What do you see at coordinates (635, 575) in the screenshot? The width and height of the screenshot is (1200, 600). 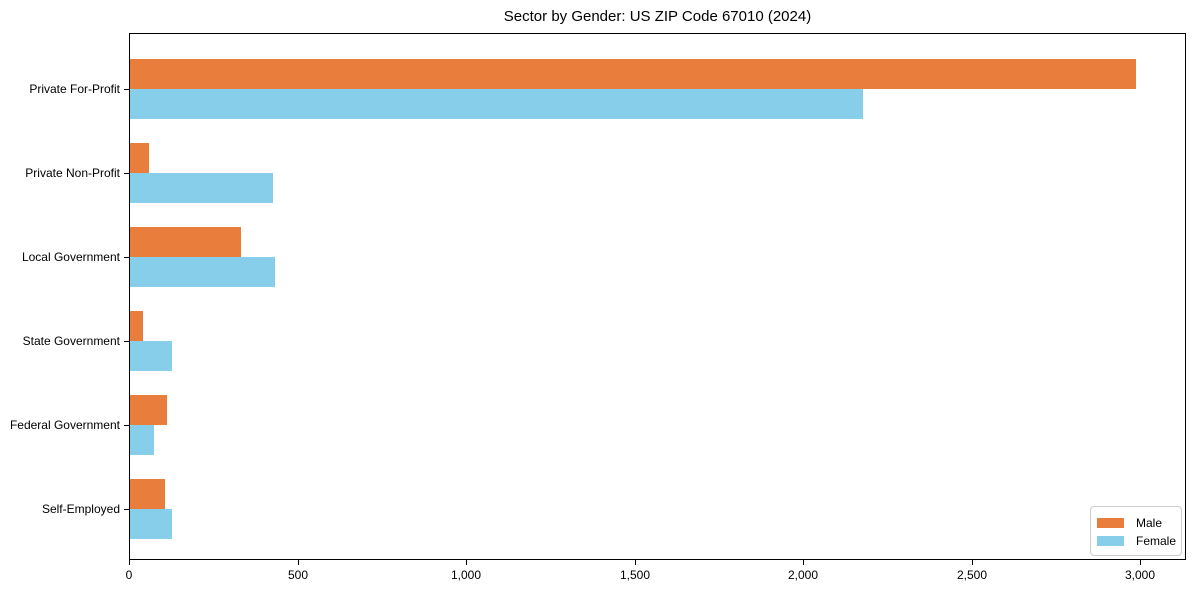 I see `x-axis-tick-label: 1,500` at bounding box center [635, 575].